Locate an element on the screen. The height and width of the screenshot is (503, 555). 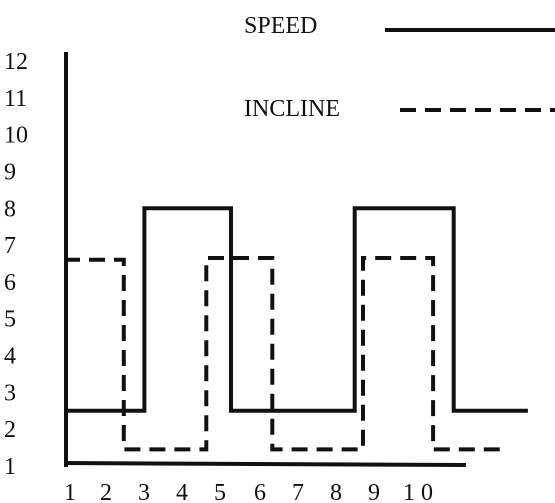
x-tick-label: 8 is located at coordinates (336, 491).